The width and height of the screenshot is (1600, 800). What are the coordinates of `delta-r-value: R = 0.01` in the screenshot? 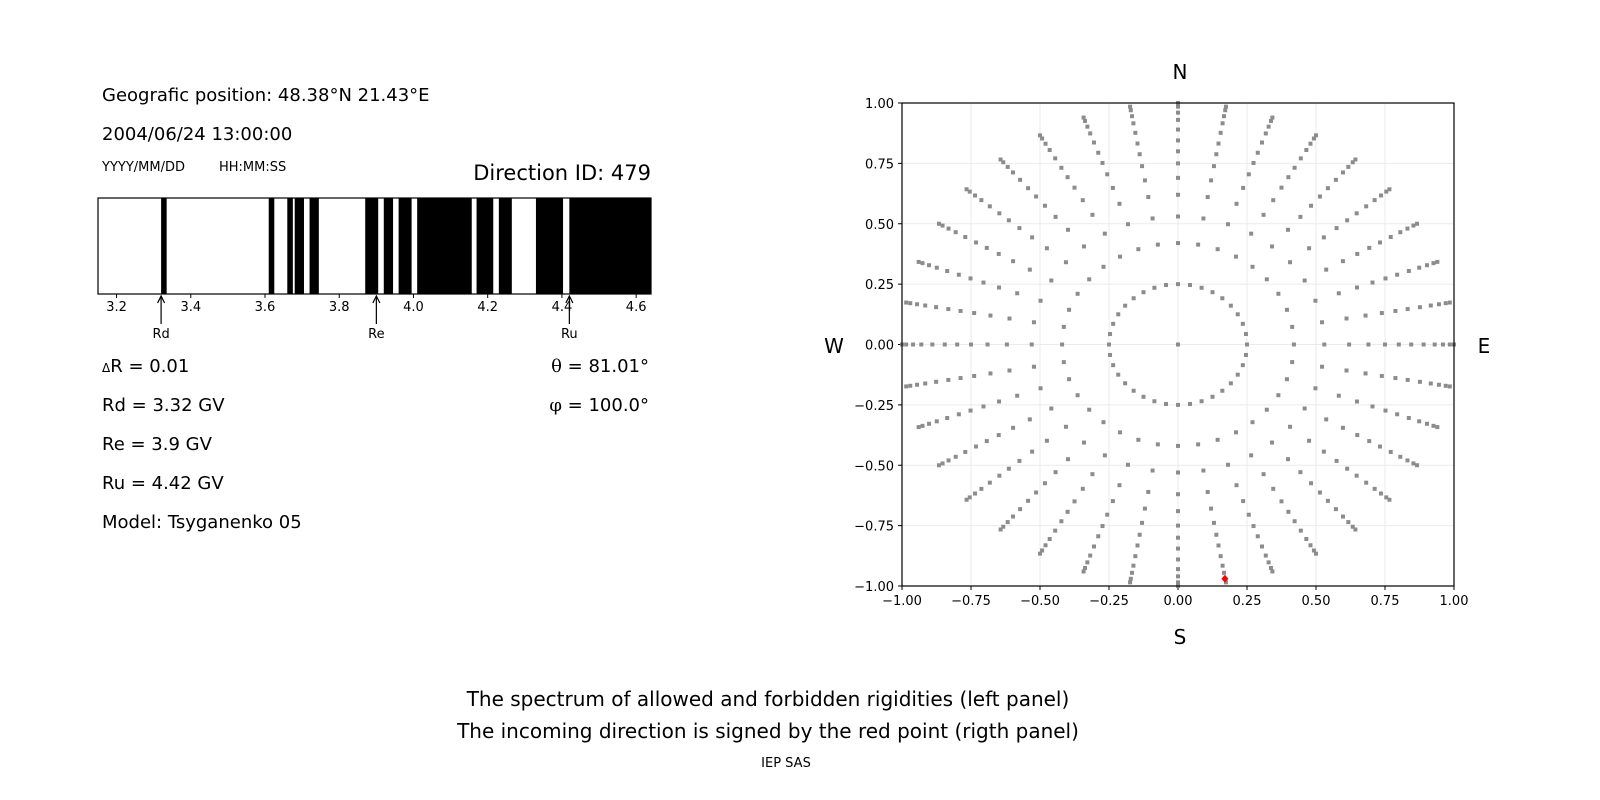 It's located at (150, 366).